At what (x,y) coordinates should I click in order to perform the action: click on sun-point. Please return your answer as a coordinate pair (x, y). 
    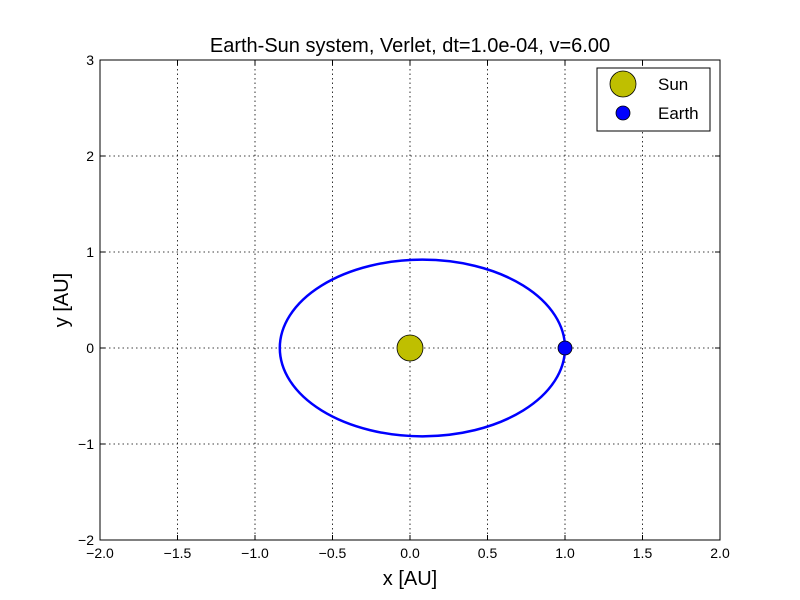
    Looking at the image, I should click on (410, 348).